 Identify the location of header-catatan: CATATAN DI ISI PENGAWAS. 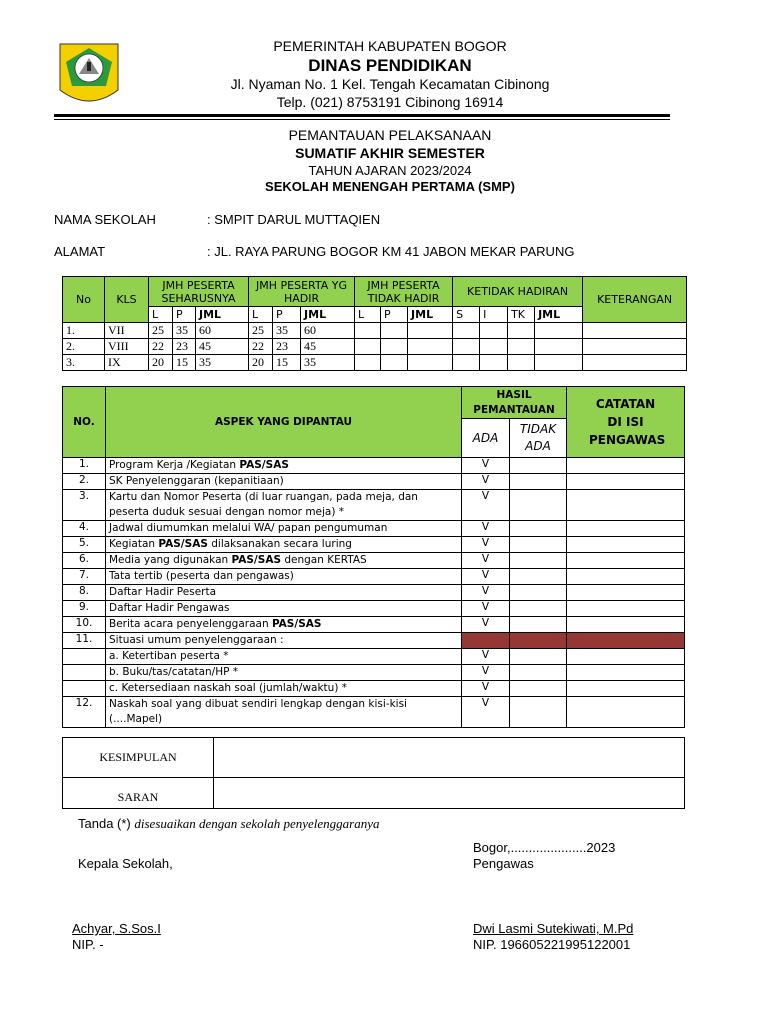
(626, 422).